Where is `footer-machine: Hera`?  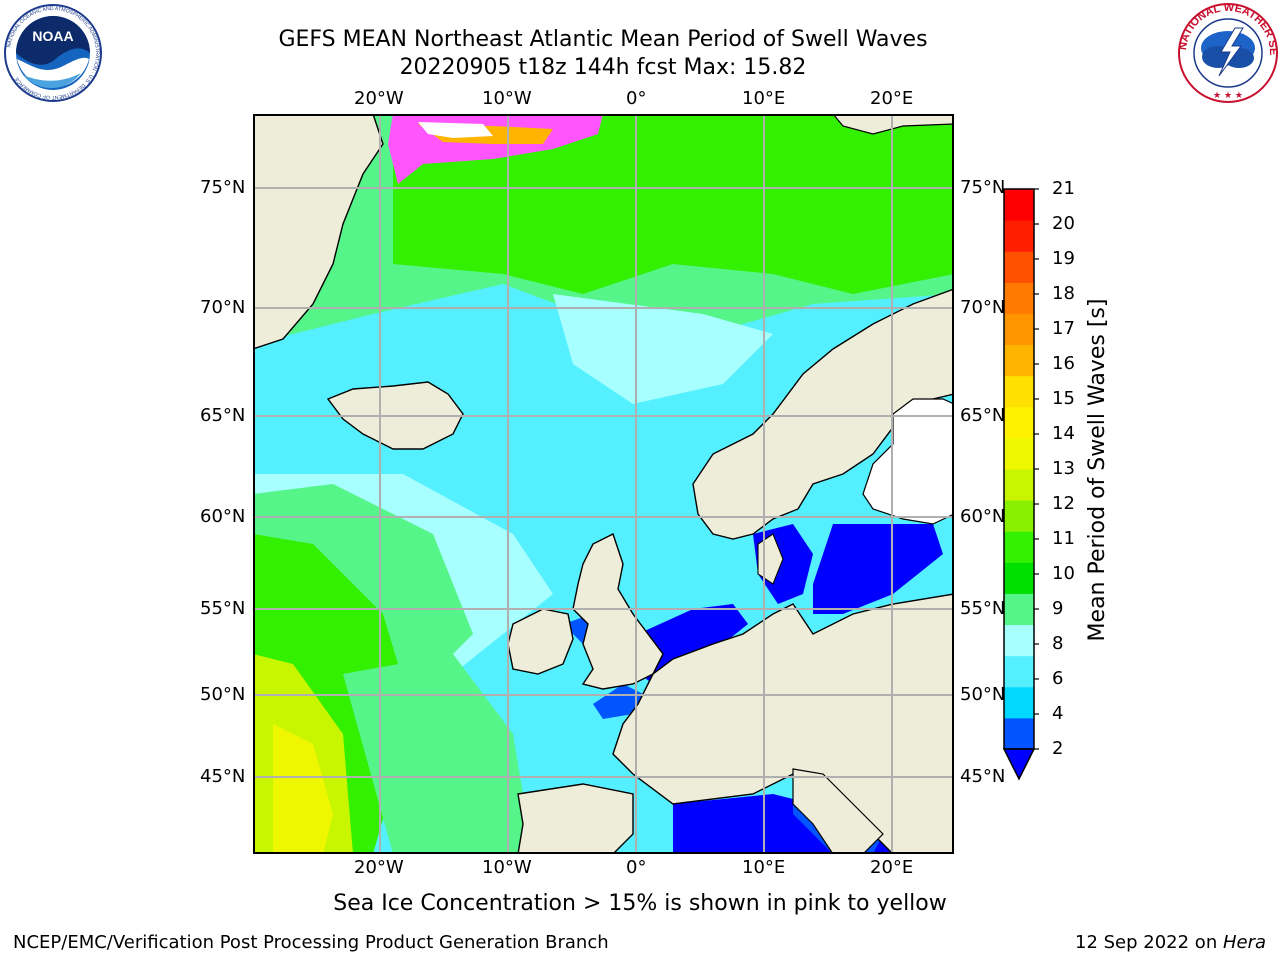
footer-machine: Hera is located at coordinates (1244, 942).